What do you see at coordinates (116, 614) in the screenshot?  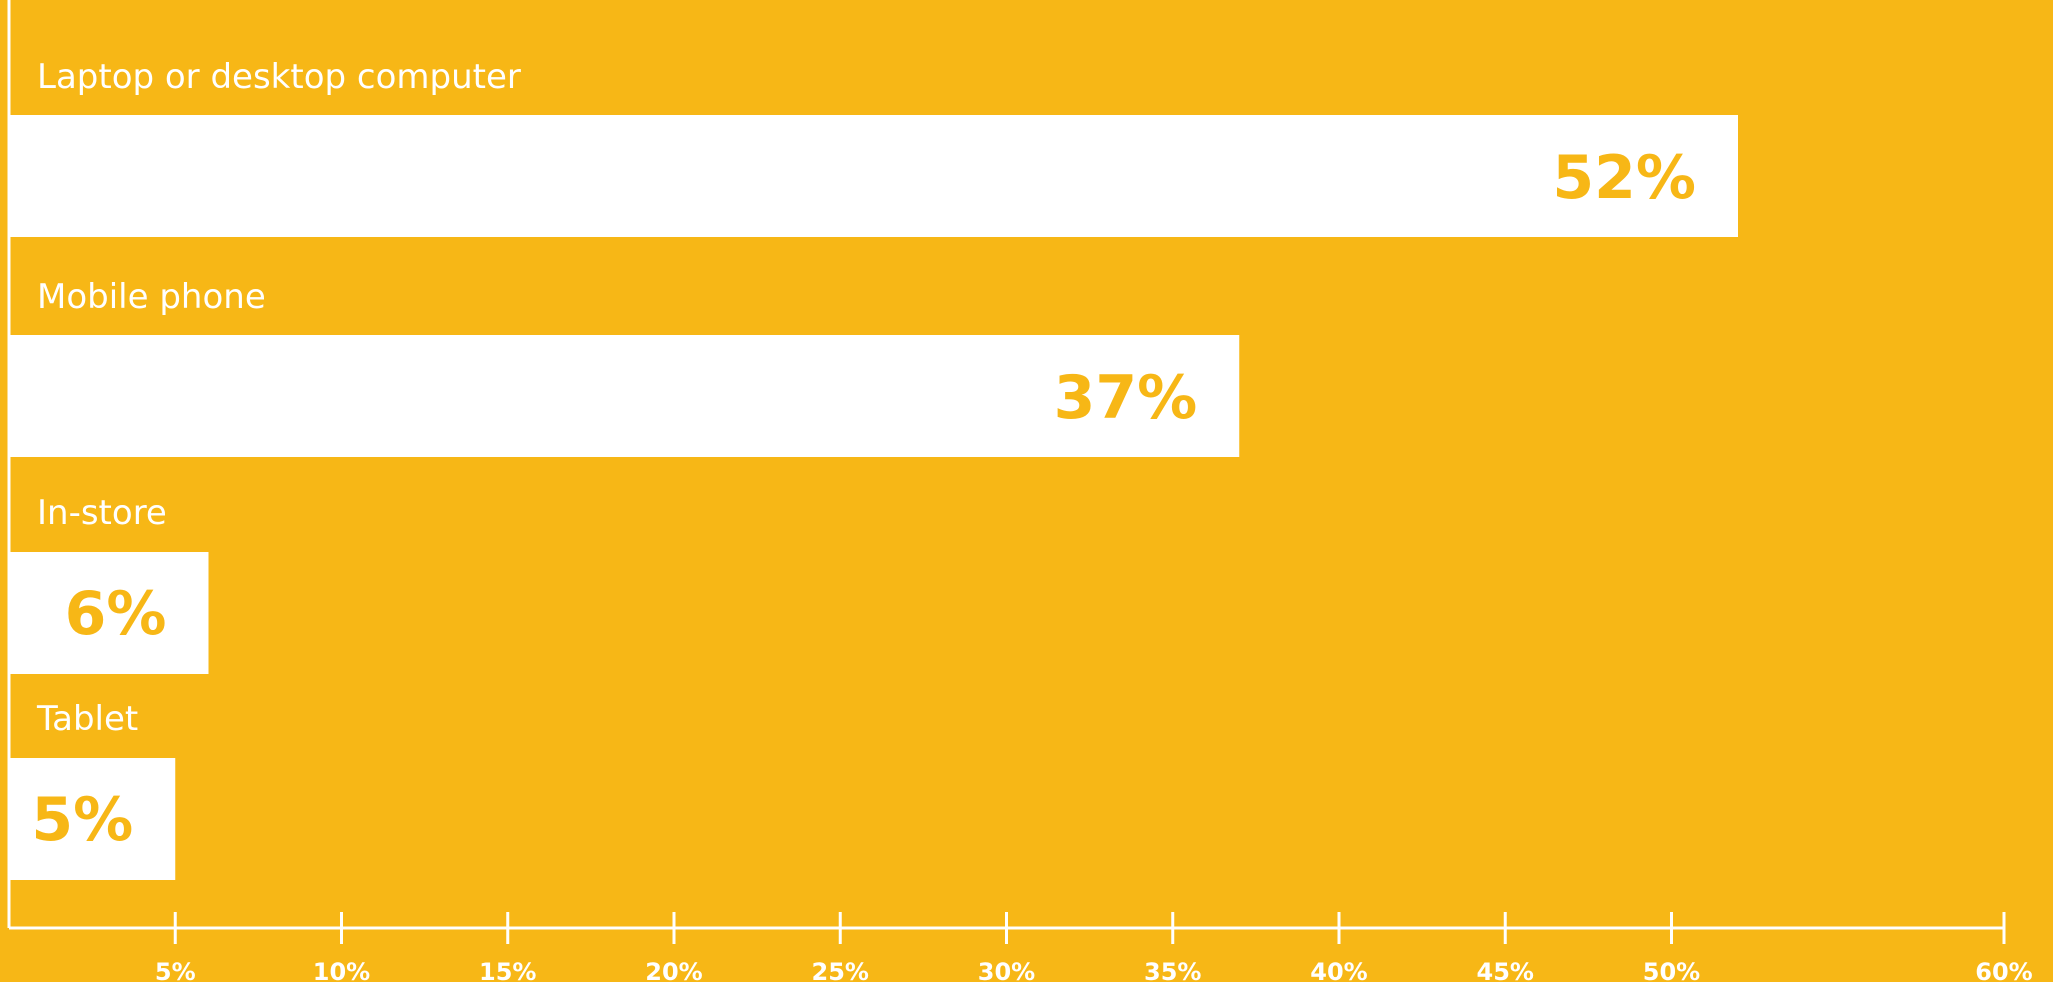 I see `value-label-in-store: 6%` at bounding box center [116, 614].